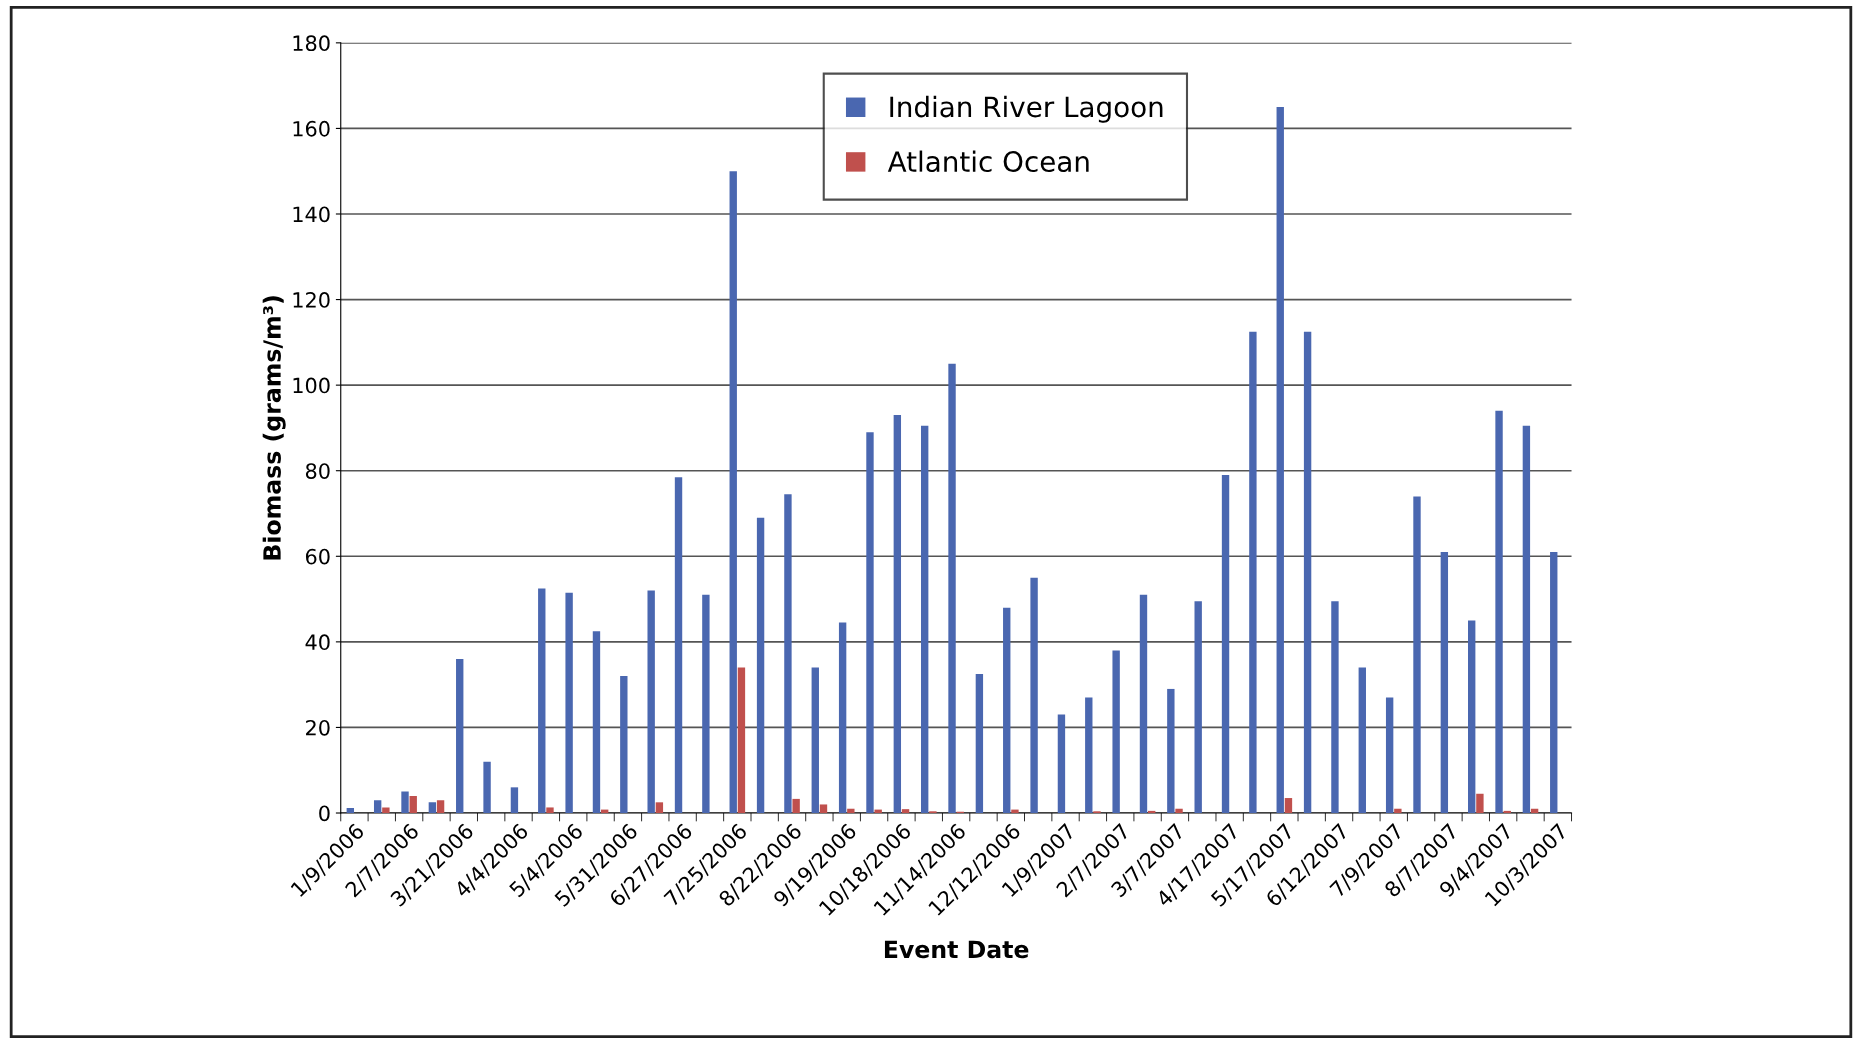 The image size is (1862, 1045). I want to click on y-tick-label: 20, so click(318, 727).